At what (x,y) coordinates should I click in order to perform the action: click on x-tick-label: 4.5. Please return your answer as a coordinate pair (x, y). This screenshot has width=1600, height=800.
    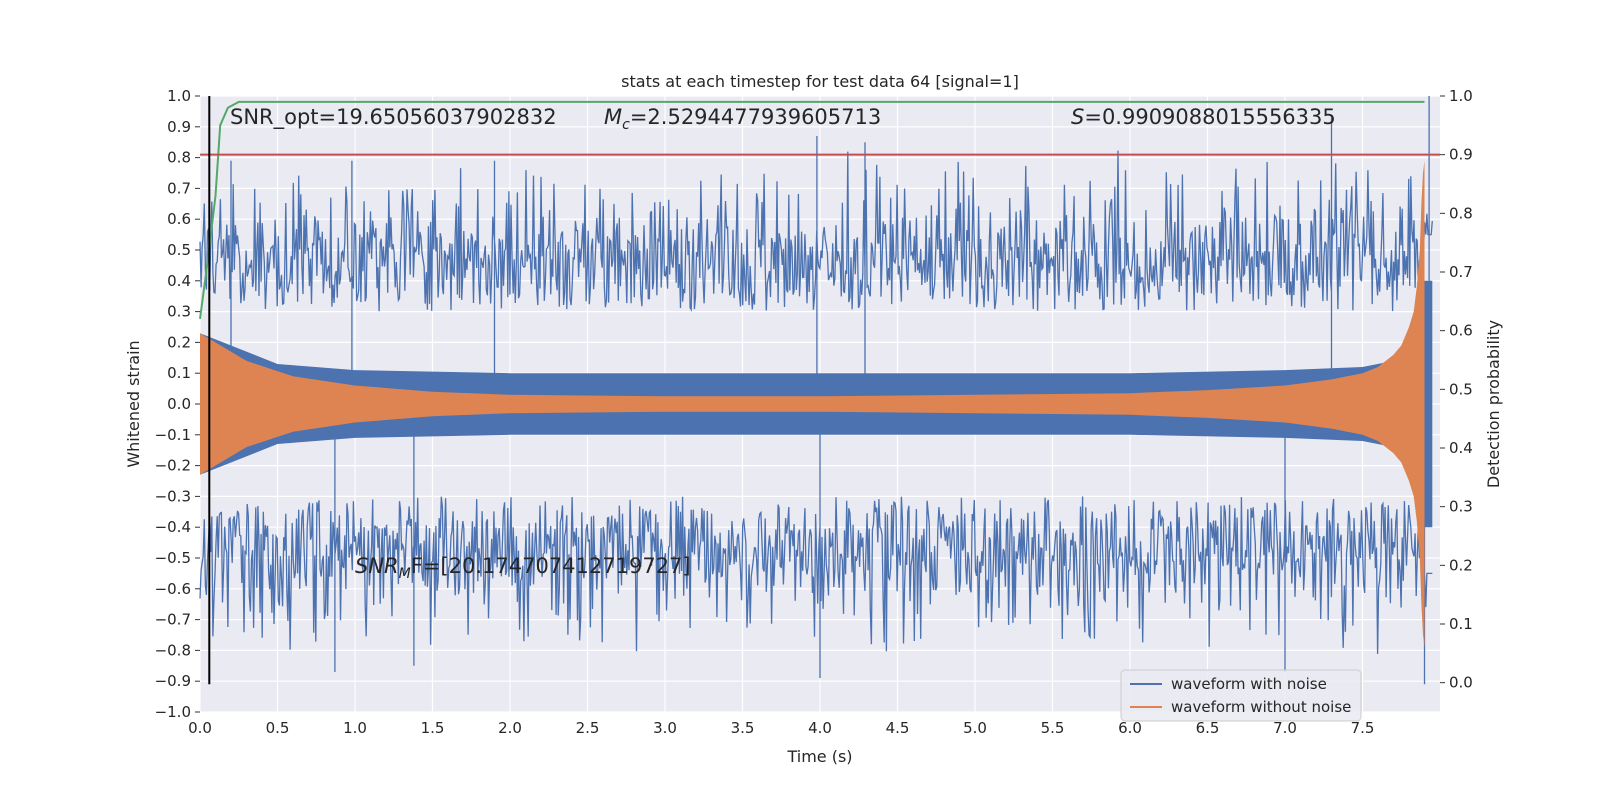
    Looking at the image, I should click on (898, 728).